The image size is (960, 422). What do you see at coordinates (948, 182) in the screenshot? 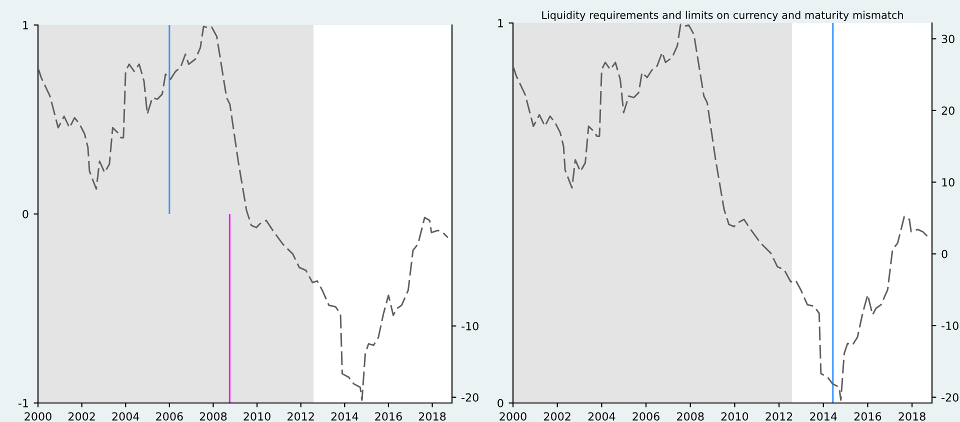
I see `y2-tick-label: 10` at bounding box center [948, 182].